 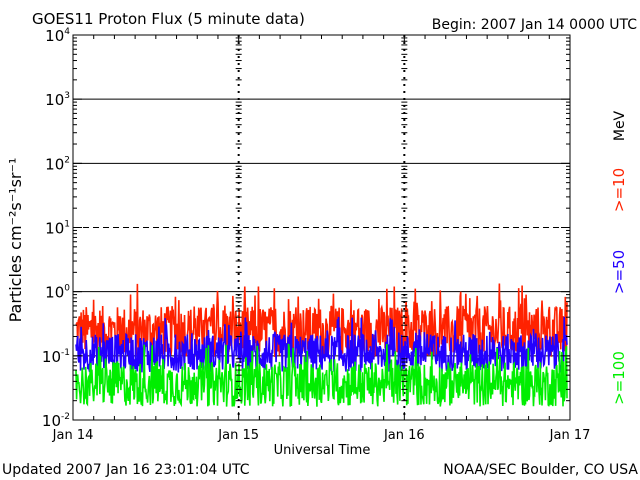 I want to click on legend-entry: >=100, so click(x=619, y=378).